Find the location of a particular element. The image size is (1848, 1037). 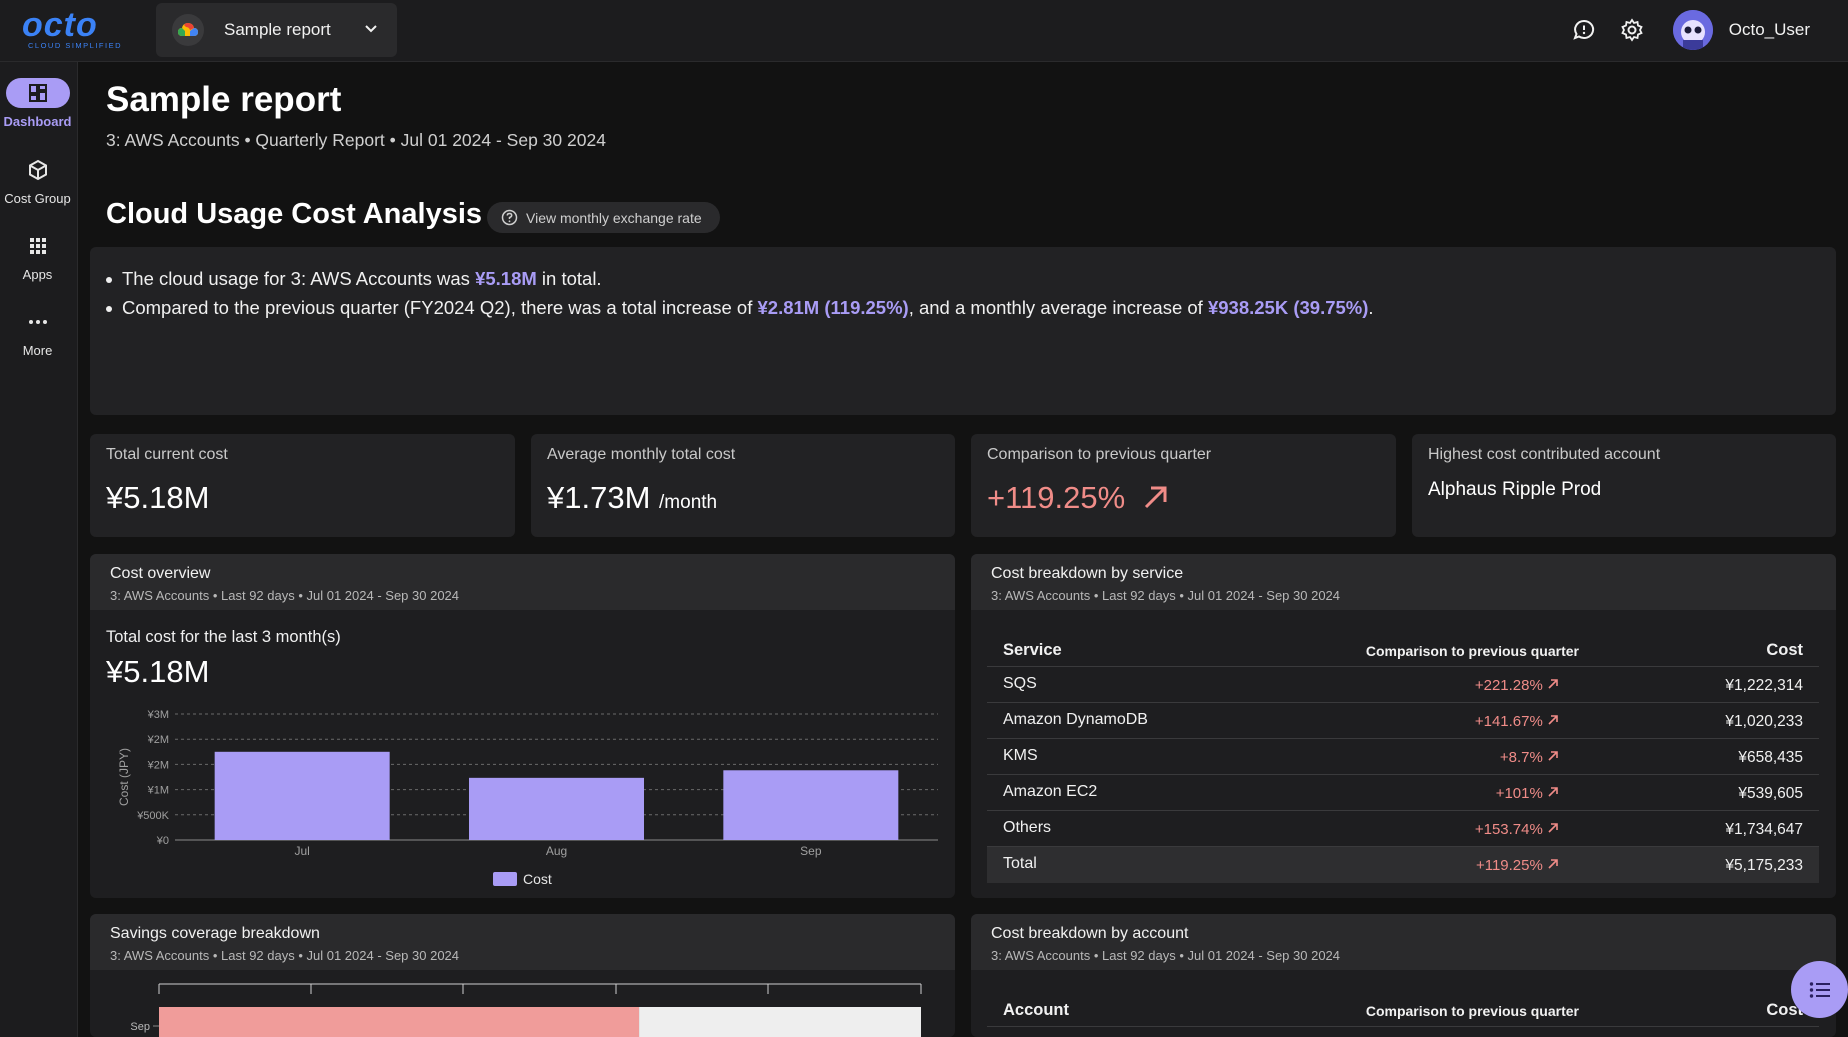

user-name: Octo_User is located at coordinates (1769, 29).